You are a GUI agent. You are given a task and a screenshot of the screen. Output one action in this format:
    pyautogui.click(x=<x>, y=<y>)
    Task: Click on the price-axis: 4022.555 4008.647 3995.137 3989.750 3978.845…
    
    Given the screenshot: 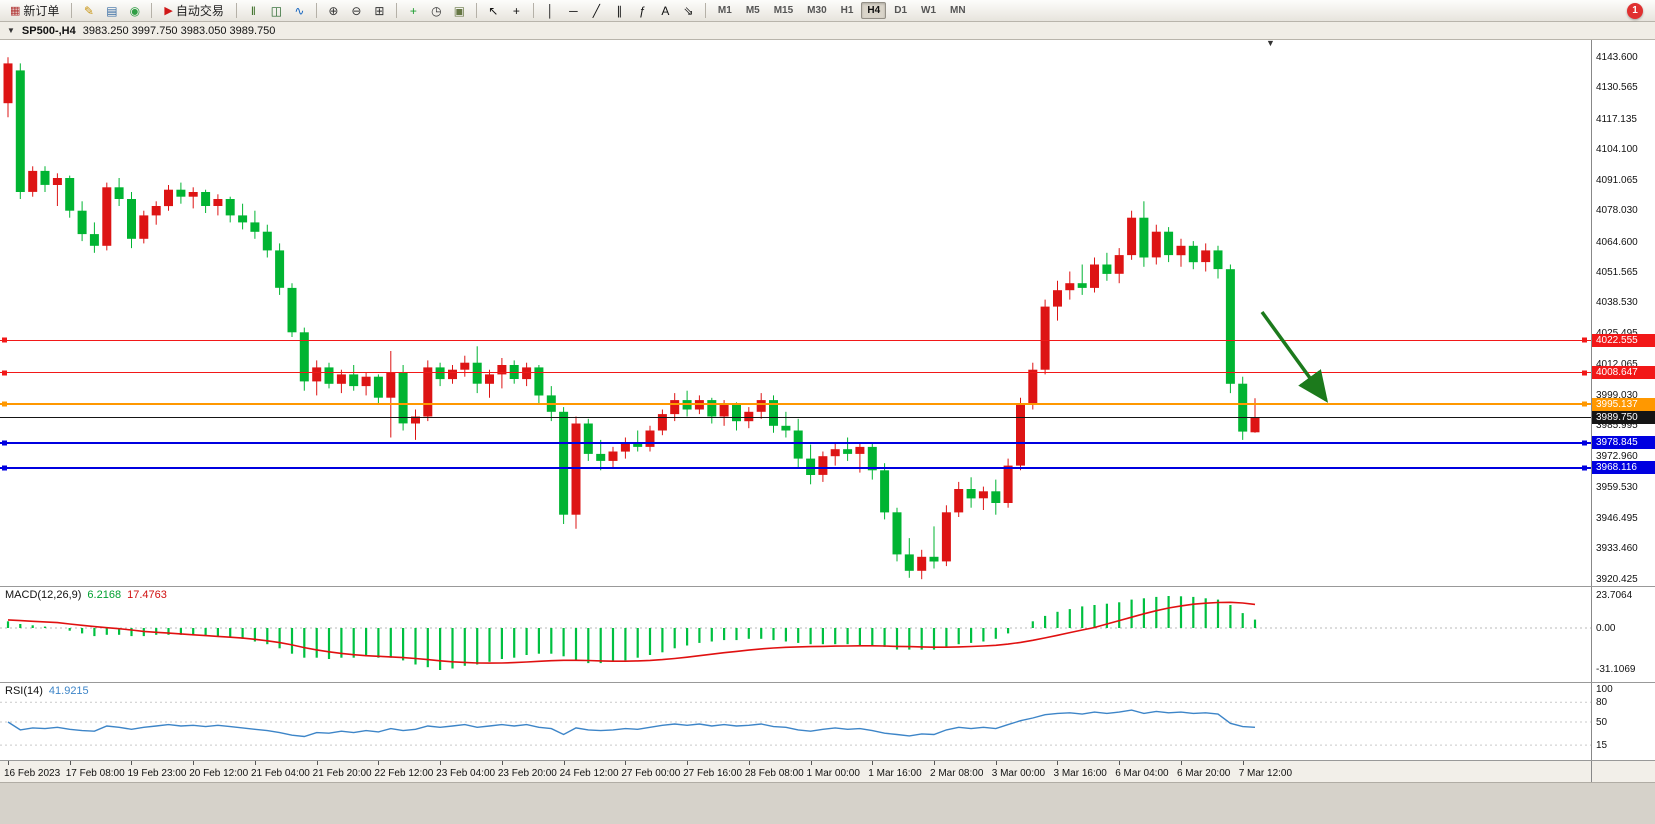 What is the action you would take?
    pyautogui.click(x=1623, y=313)
    